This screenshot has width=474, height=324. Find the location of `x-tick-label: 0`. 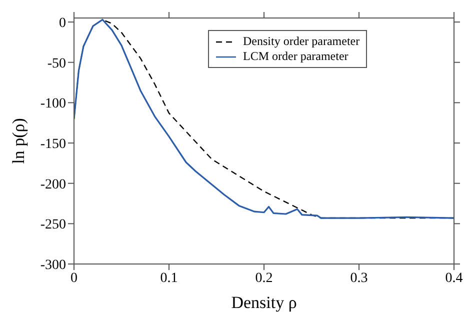

x-tick-label: 0 is located at coordinates (74, 278).